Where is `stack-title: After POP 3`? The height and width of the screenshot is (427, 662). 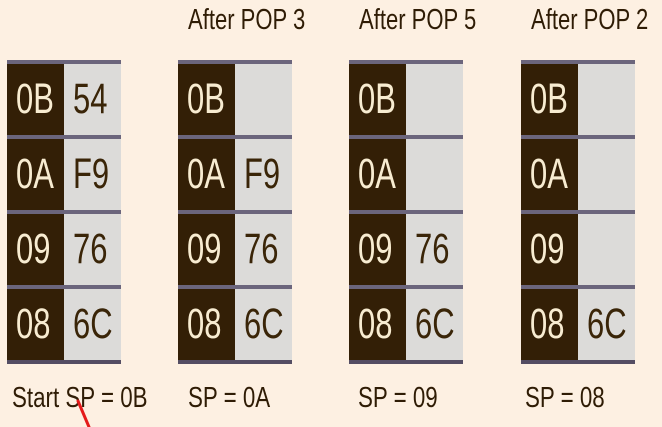 stack-title: After POP 3 is located at coordinates (247, 20).